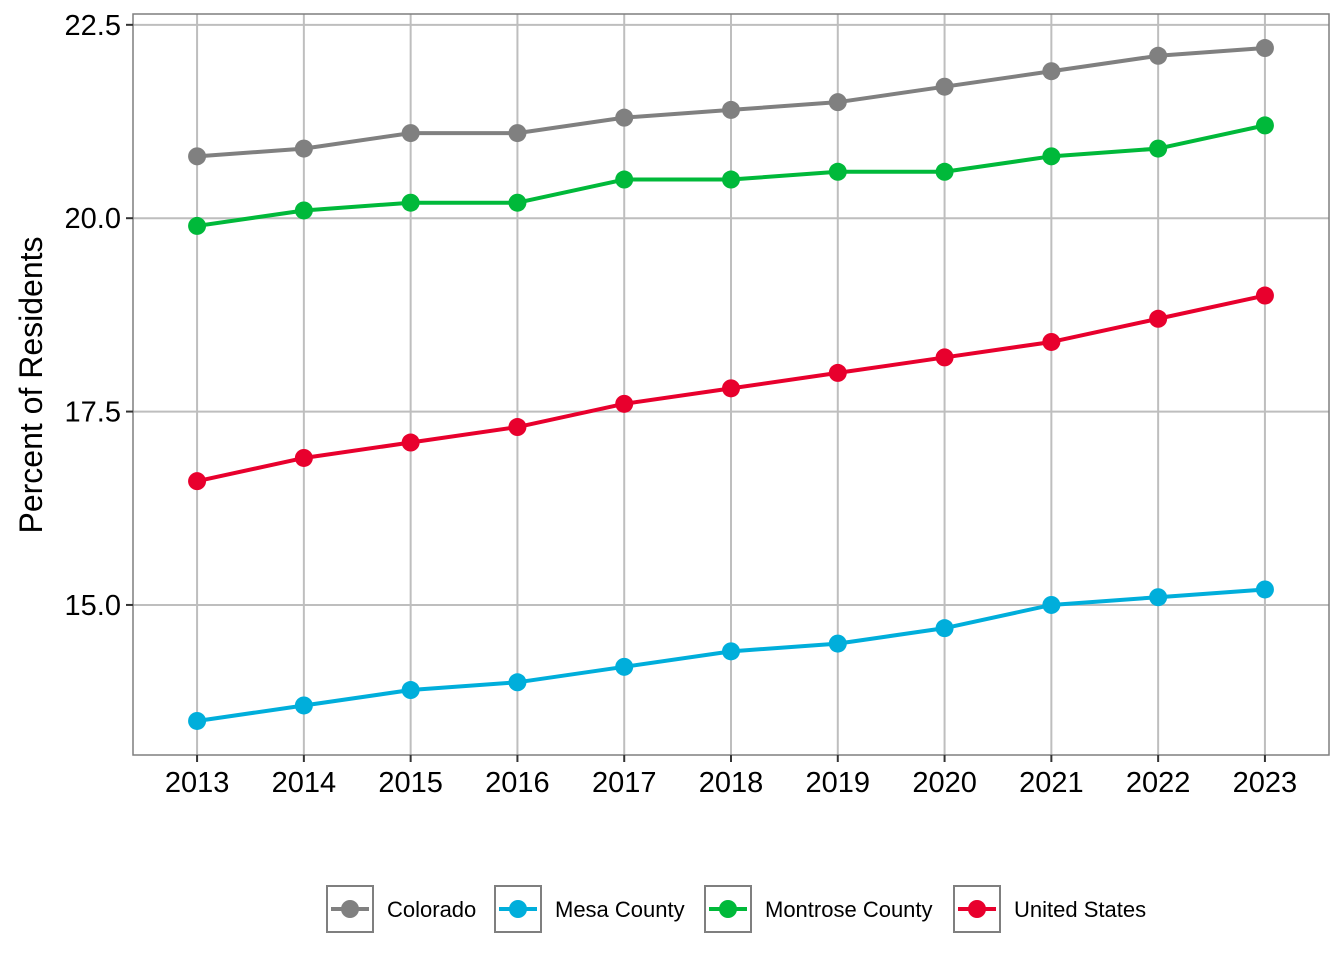 This screenshot has height=960, width=1344. What do you see at coordinates (410, 783) in the screenshot?
I see `x-tick-label: 2015` at bounding box center [410, 783].